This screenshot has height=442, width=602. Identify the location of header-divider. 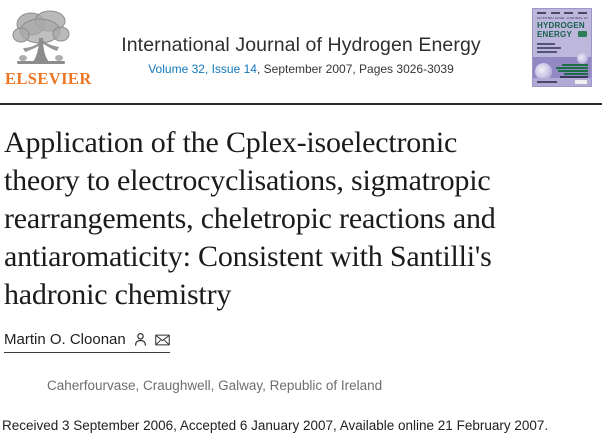
(301, 104).